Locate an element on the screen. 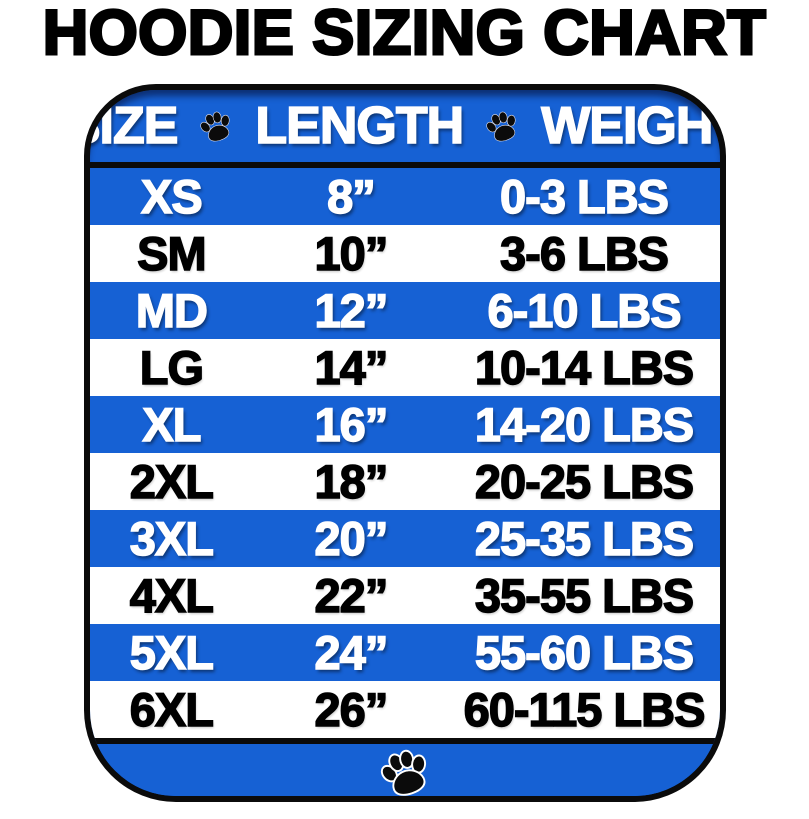 The width and height of the screenshot is (809, 819). cell-size: MD is located at coordinates (172, 310).